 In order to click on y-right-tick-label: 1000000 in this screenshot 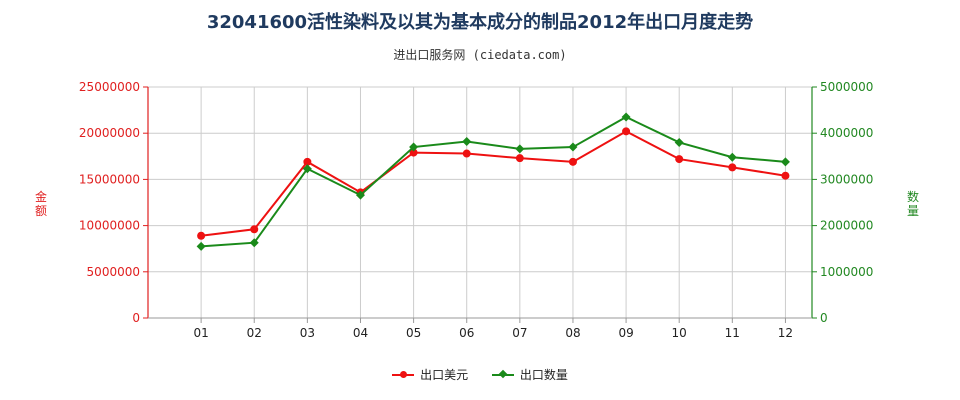, I will do `click(846, 272)`.